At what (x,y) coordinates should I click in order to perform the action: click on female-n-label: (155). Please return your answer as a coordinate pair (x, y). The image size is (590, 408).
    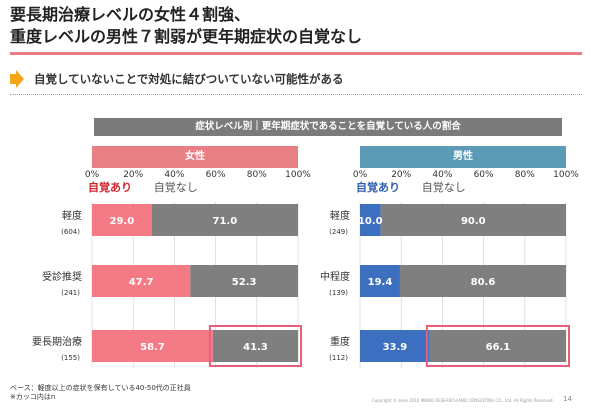
    Looking at the image, I should click on (70, 358).